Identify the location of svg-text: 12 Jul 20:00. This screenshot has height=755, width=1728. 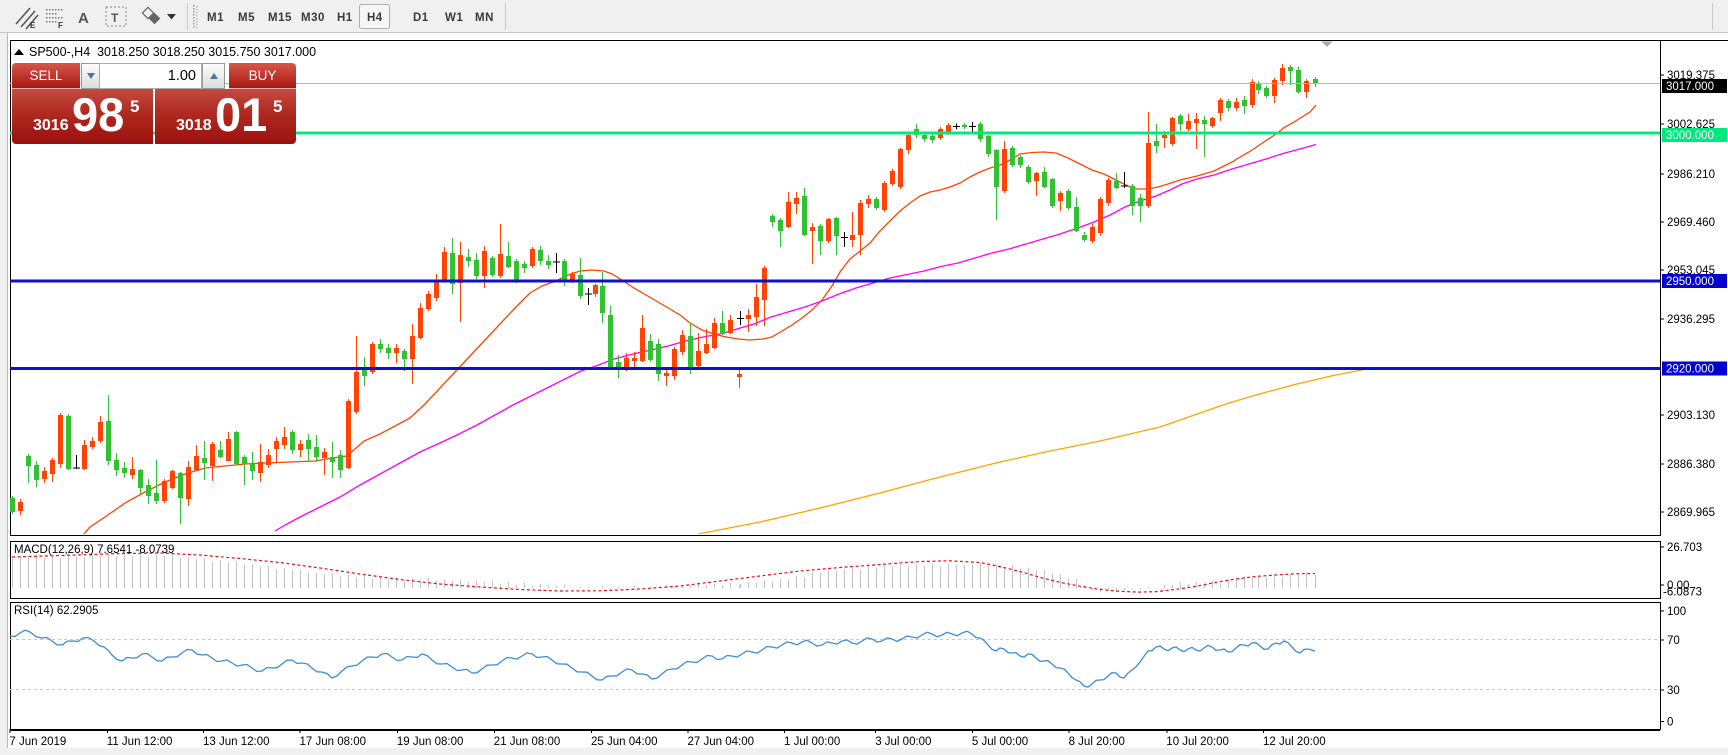
(1294, 742).